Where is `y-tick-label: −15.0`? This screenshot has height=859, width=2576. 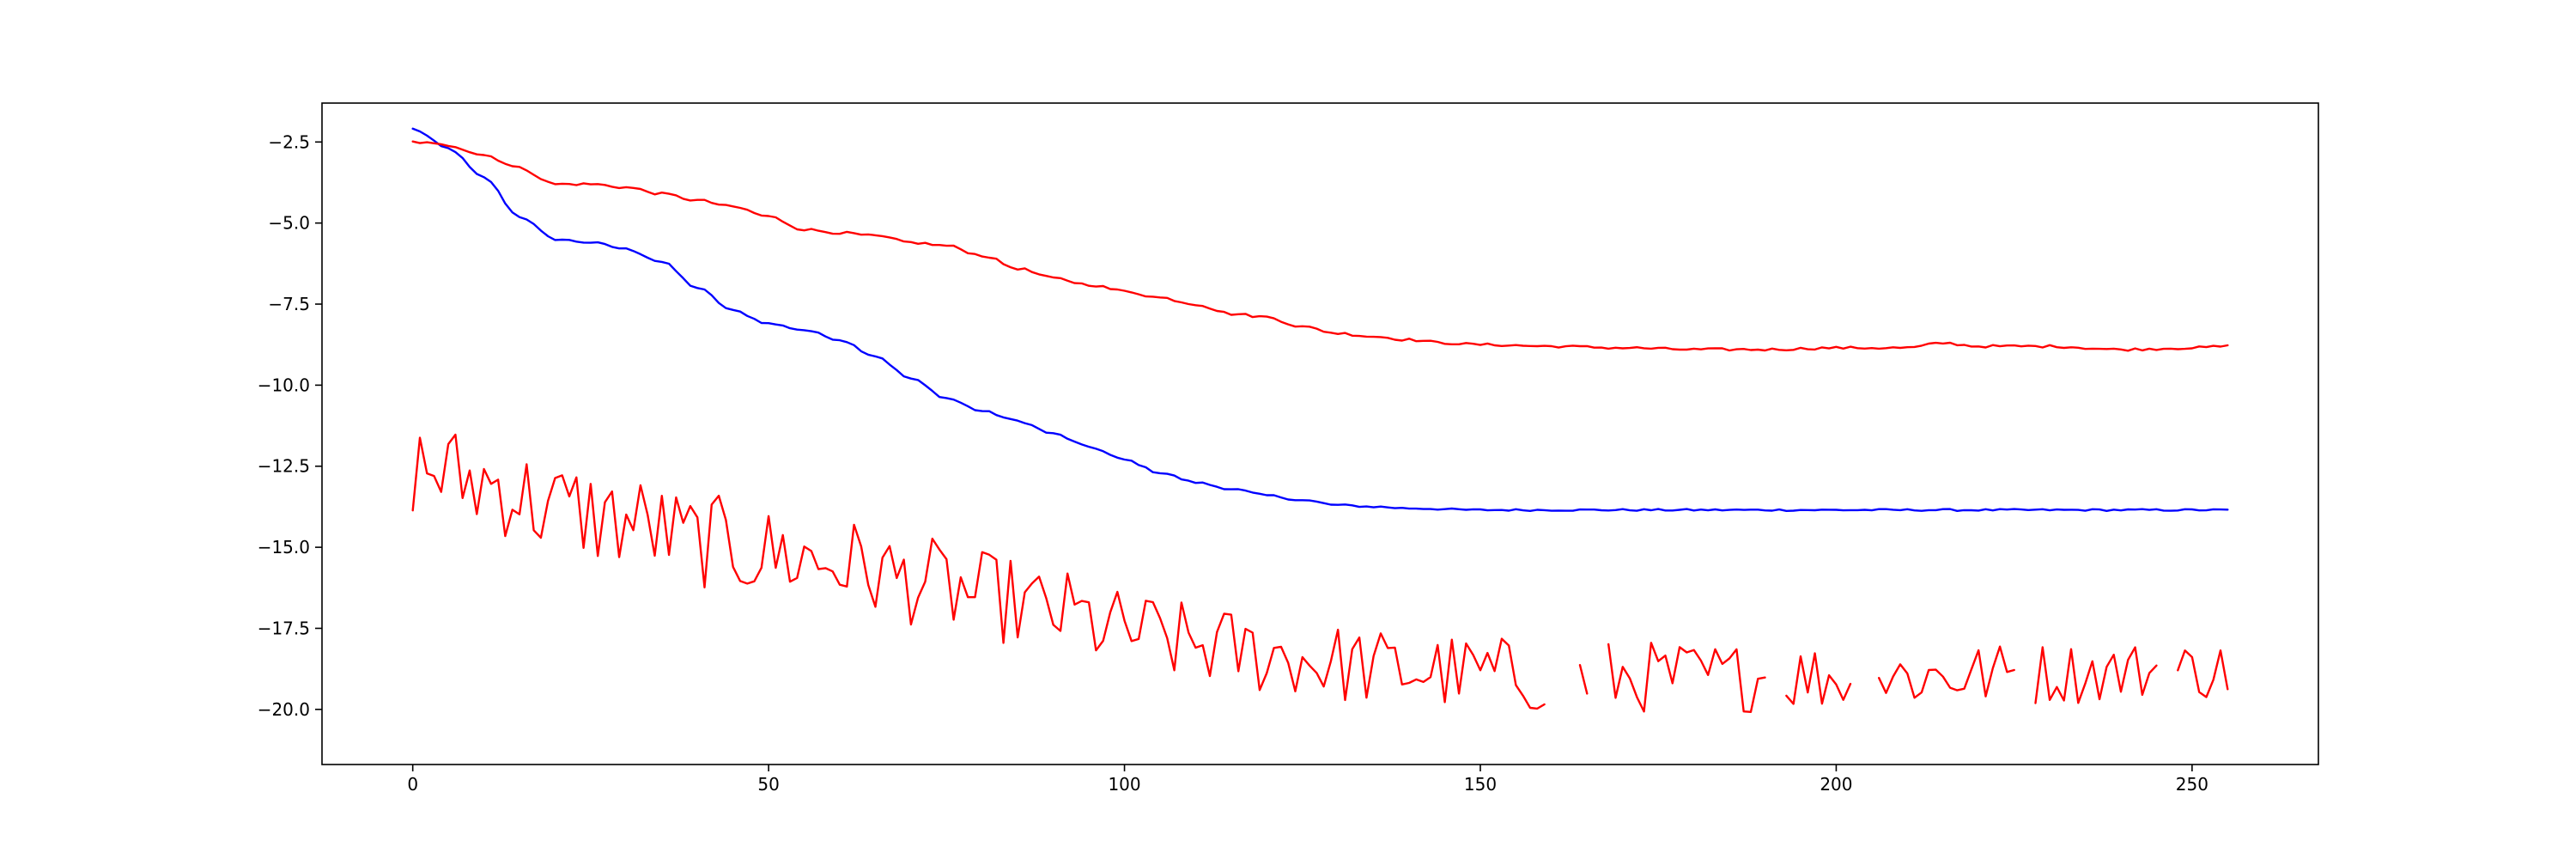 y-tick-label: −15.0 is located at coordinates (284, 547).